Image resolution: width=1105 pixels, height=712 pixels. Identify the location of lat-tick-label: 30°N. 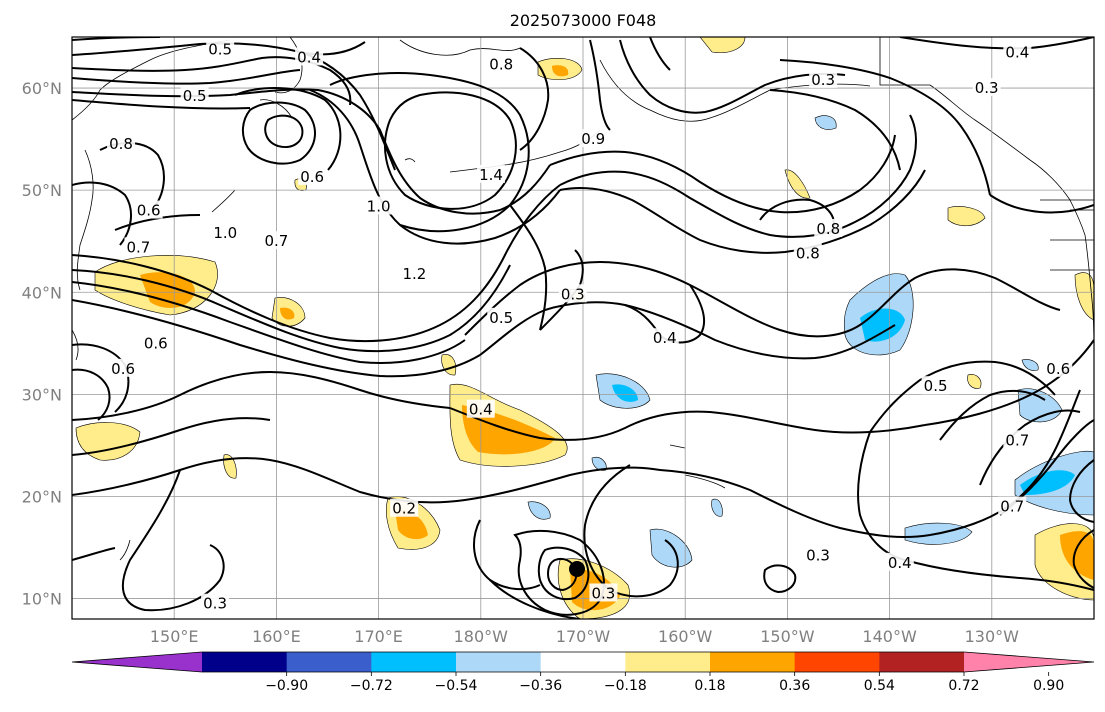
(42, 394).